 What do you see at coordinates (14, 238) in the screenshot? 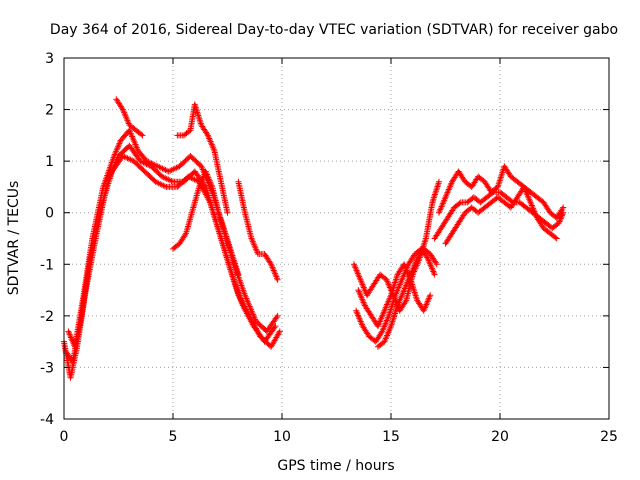
I see `y-axis-label: SDTVAR / TECUs` at bounding box center [14, 238].